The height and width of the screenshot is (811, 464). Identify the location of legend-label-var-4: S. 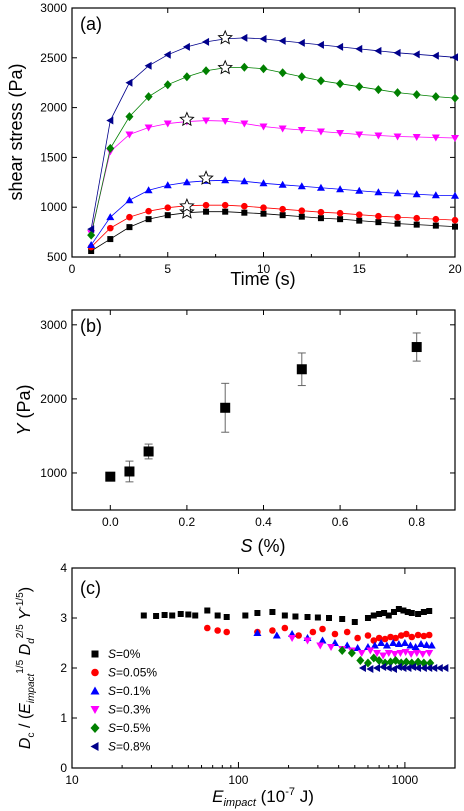
(112, 728).